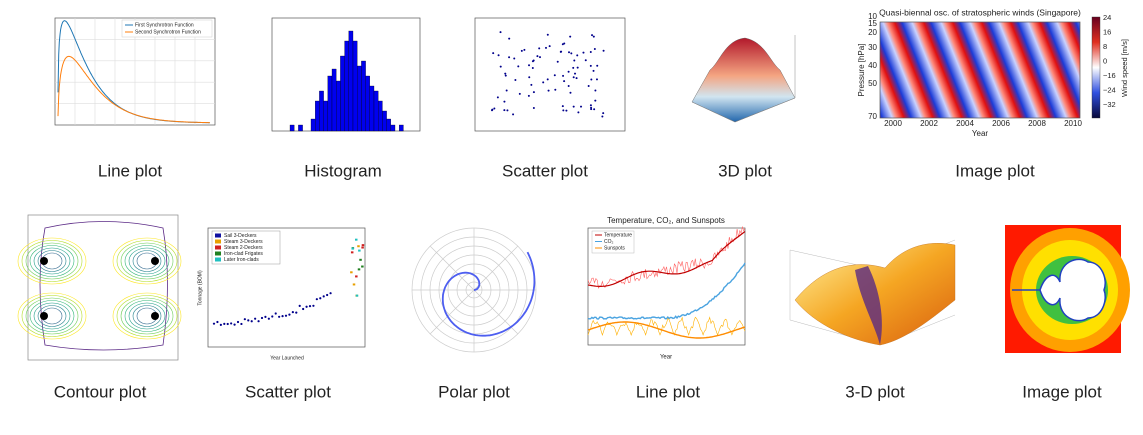 This screenshot has height=435, width=1143. What do you see at coordinates (872, 23) in the screenshot?
I see `label: 15` at bounding box center [872, 23].